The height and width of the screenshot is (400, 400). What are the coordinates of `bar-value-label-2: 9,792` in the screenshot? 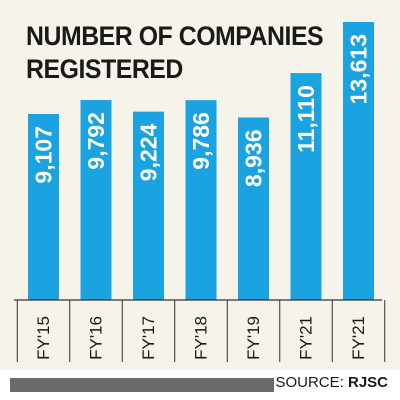 It's located at (96, 141).